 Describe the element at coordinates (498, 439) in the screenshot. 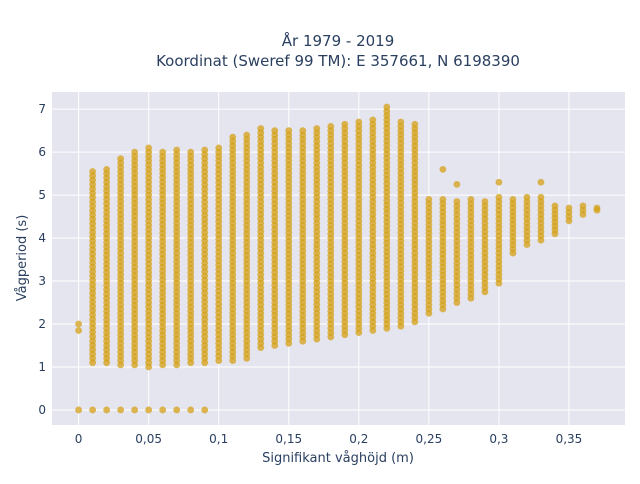

I see `x-tick-label: 0,3` at that location.